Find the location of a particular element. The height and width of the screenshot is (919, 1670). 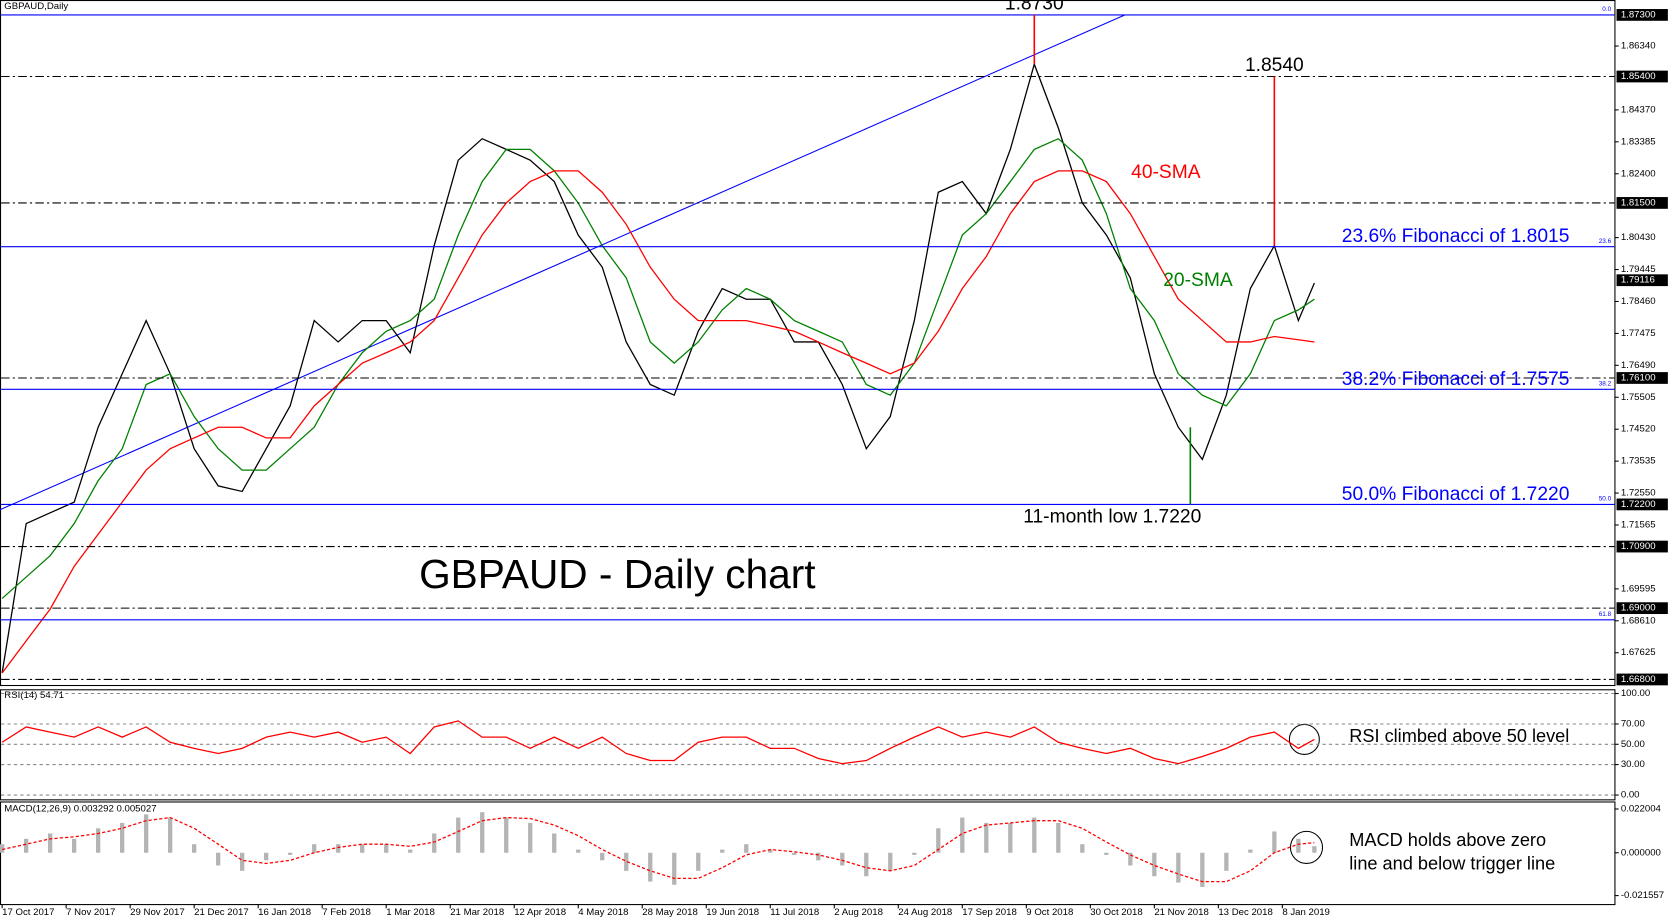

y-tick-label: 1.79445 is located at coordinates (1638, 269).